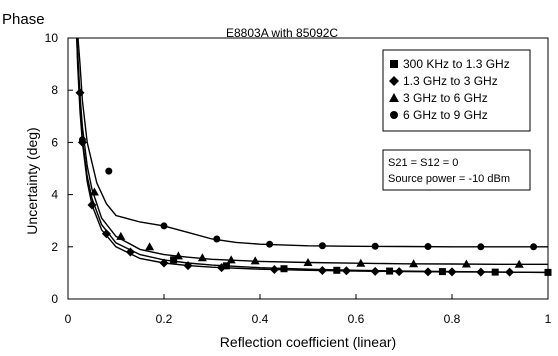 The image size is (558, 356). I want to click on chart-heading: Phase, so click(23, 19).